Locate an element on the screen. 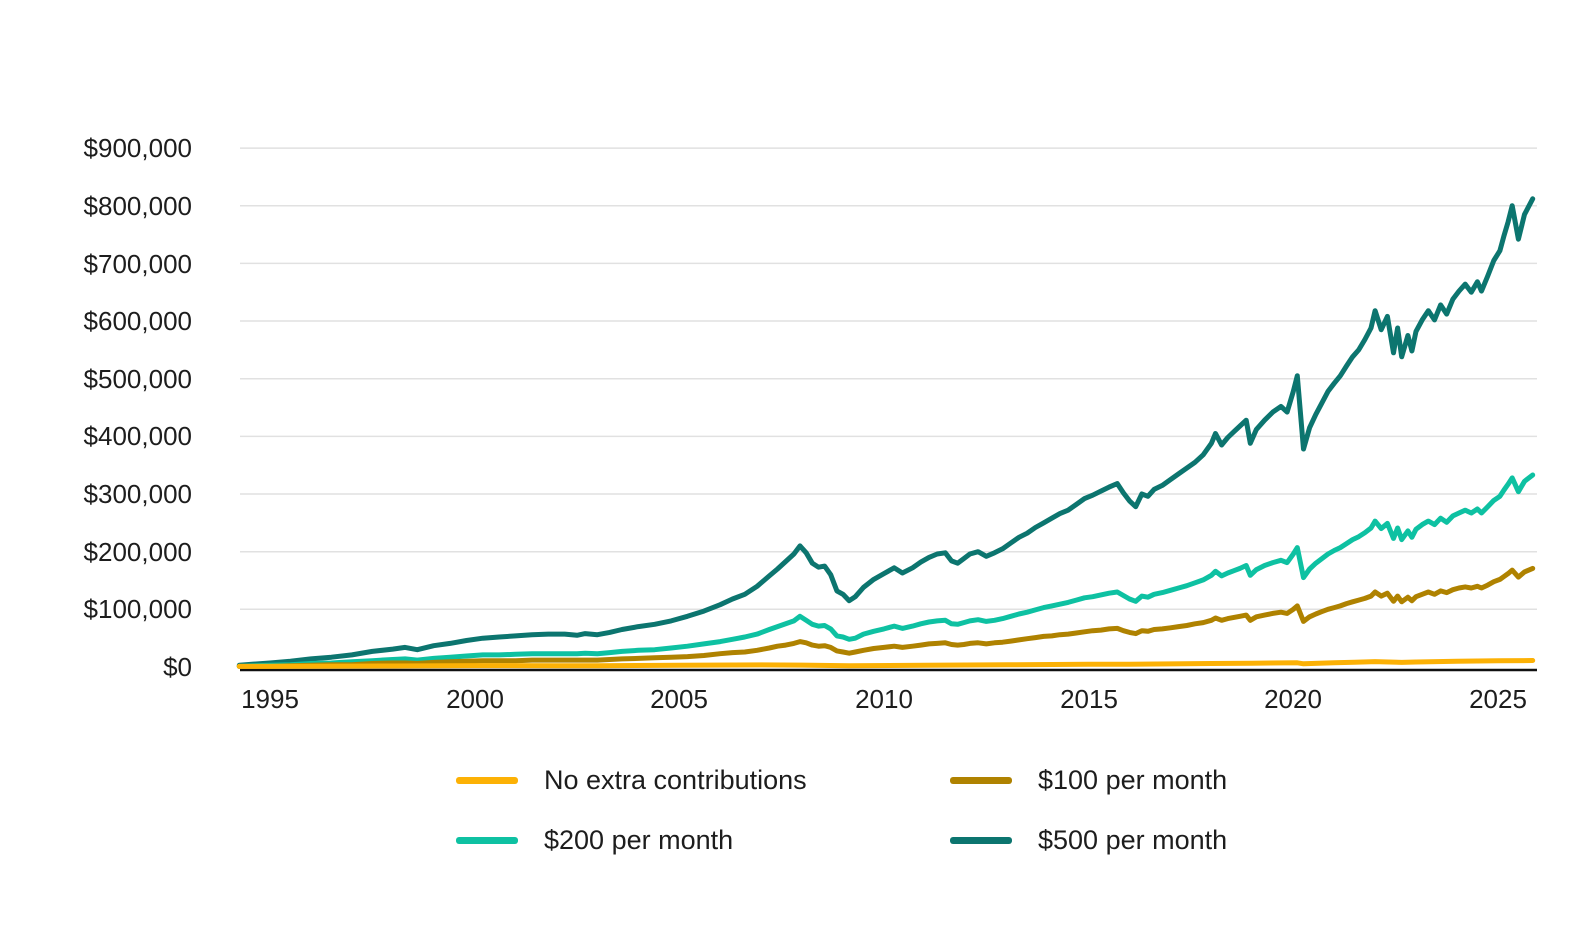  legend-label: $100 per month is located at coordinates (1133, 780).